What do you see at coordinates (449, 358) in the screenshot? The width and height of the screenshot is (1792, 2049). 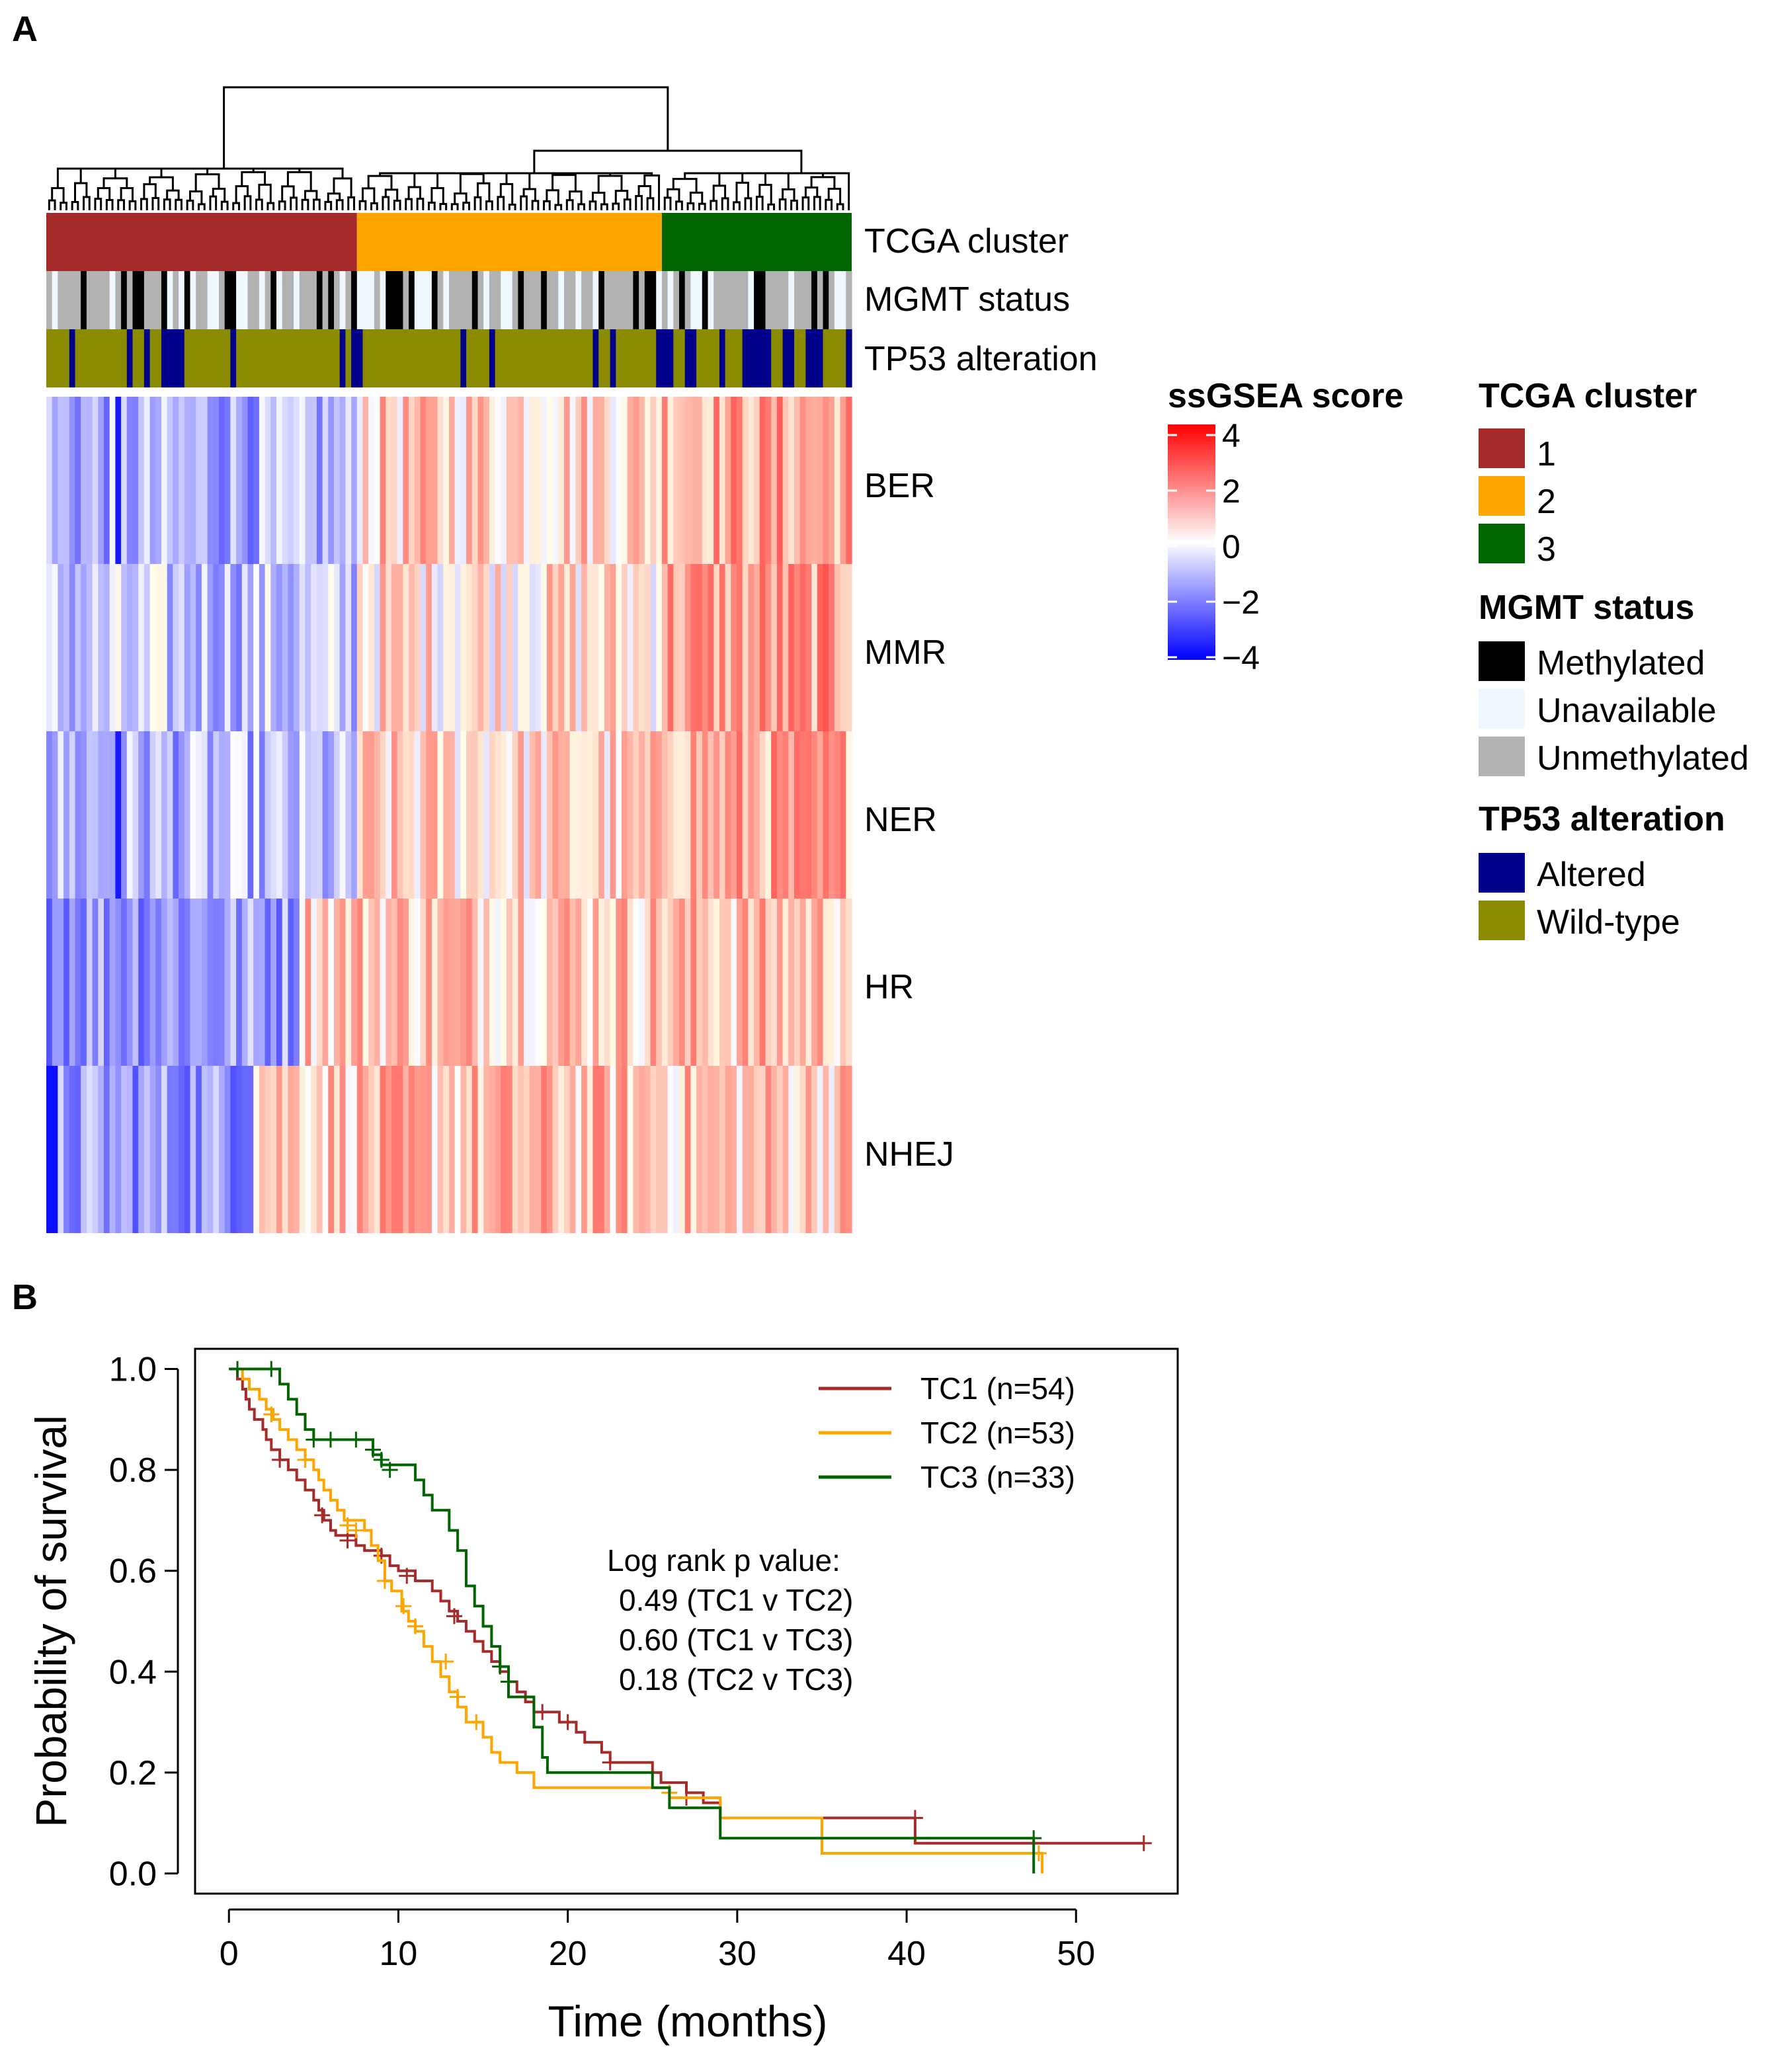 I see `tp53-alteration-annotation-bar` at bounding box center [449, 358].